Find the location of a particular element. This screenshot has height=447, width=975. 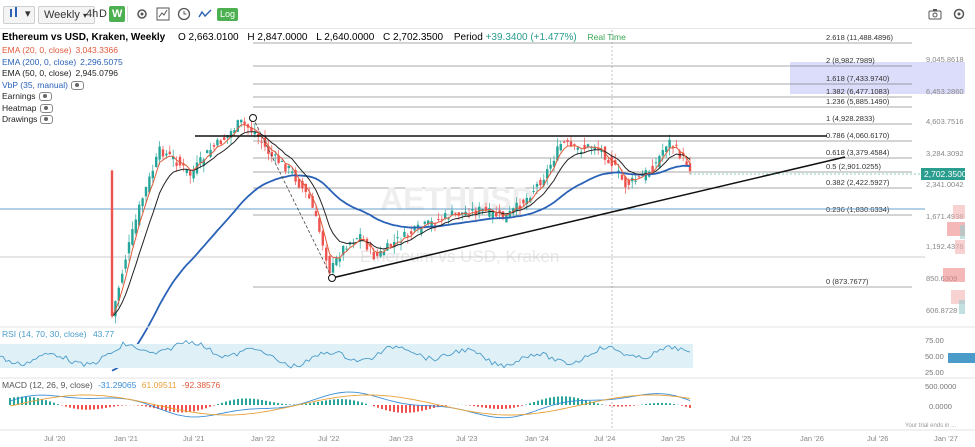

current-price-label: 2,702.3500 is located at coordinates (945, 174).